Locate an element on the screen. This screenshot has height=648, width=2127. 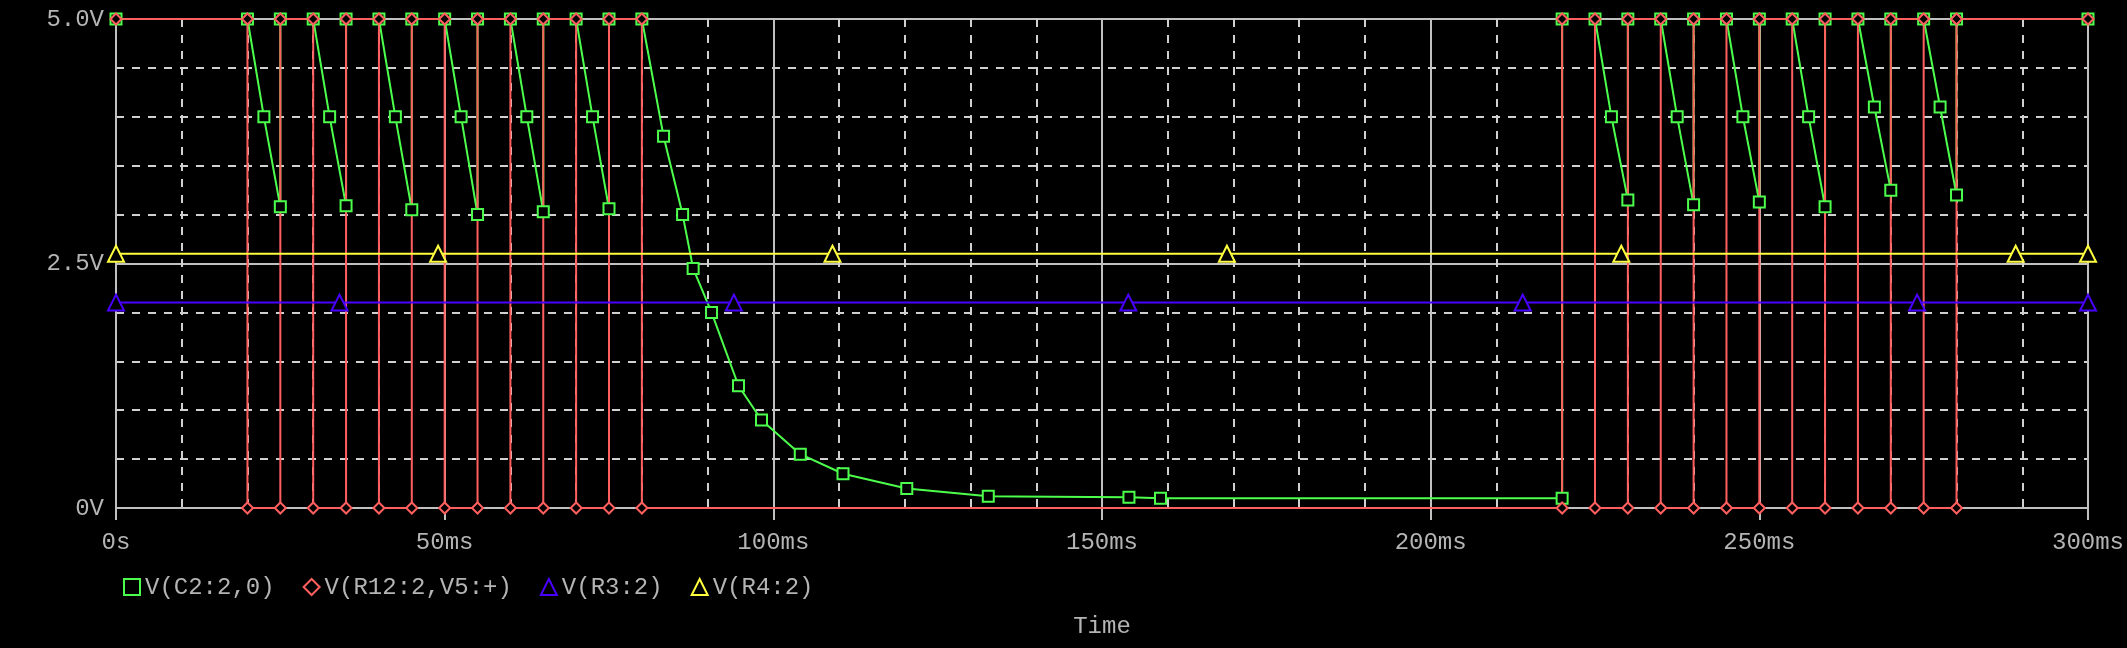
y-tick-label: 5.0V is located at coordinates (75, 19).